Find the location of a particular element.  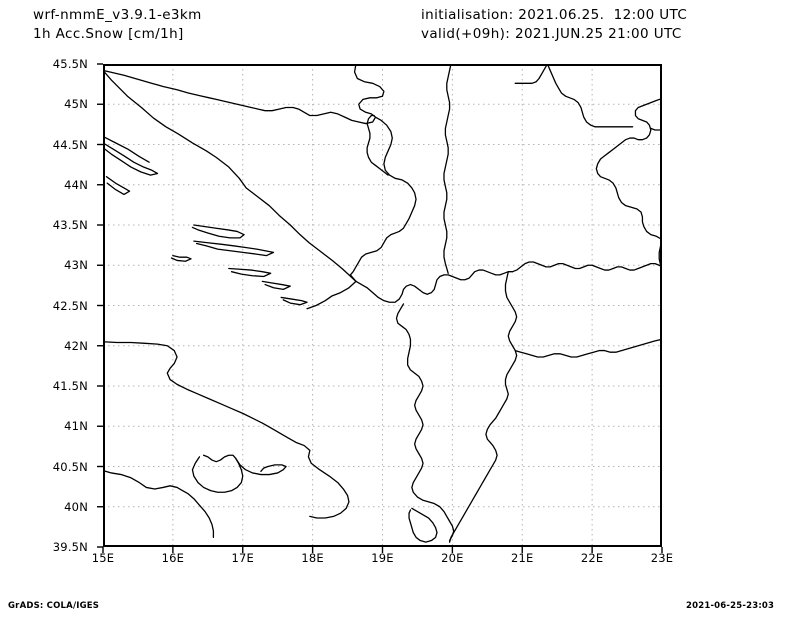

x-axis-tick-label: 19E is located at coordinates (382, 558).